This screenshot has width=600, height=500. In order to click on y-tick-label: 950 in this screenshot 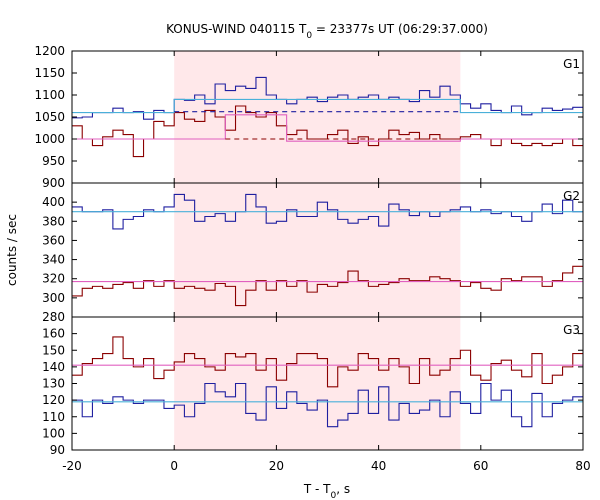, I will do `click(53, 161)`.